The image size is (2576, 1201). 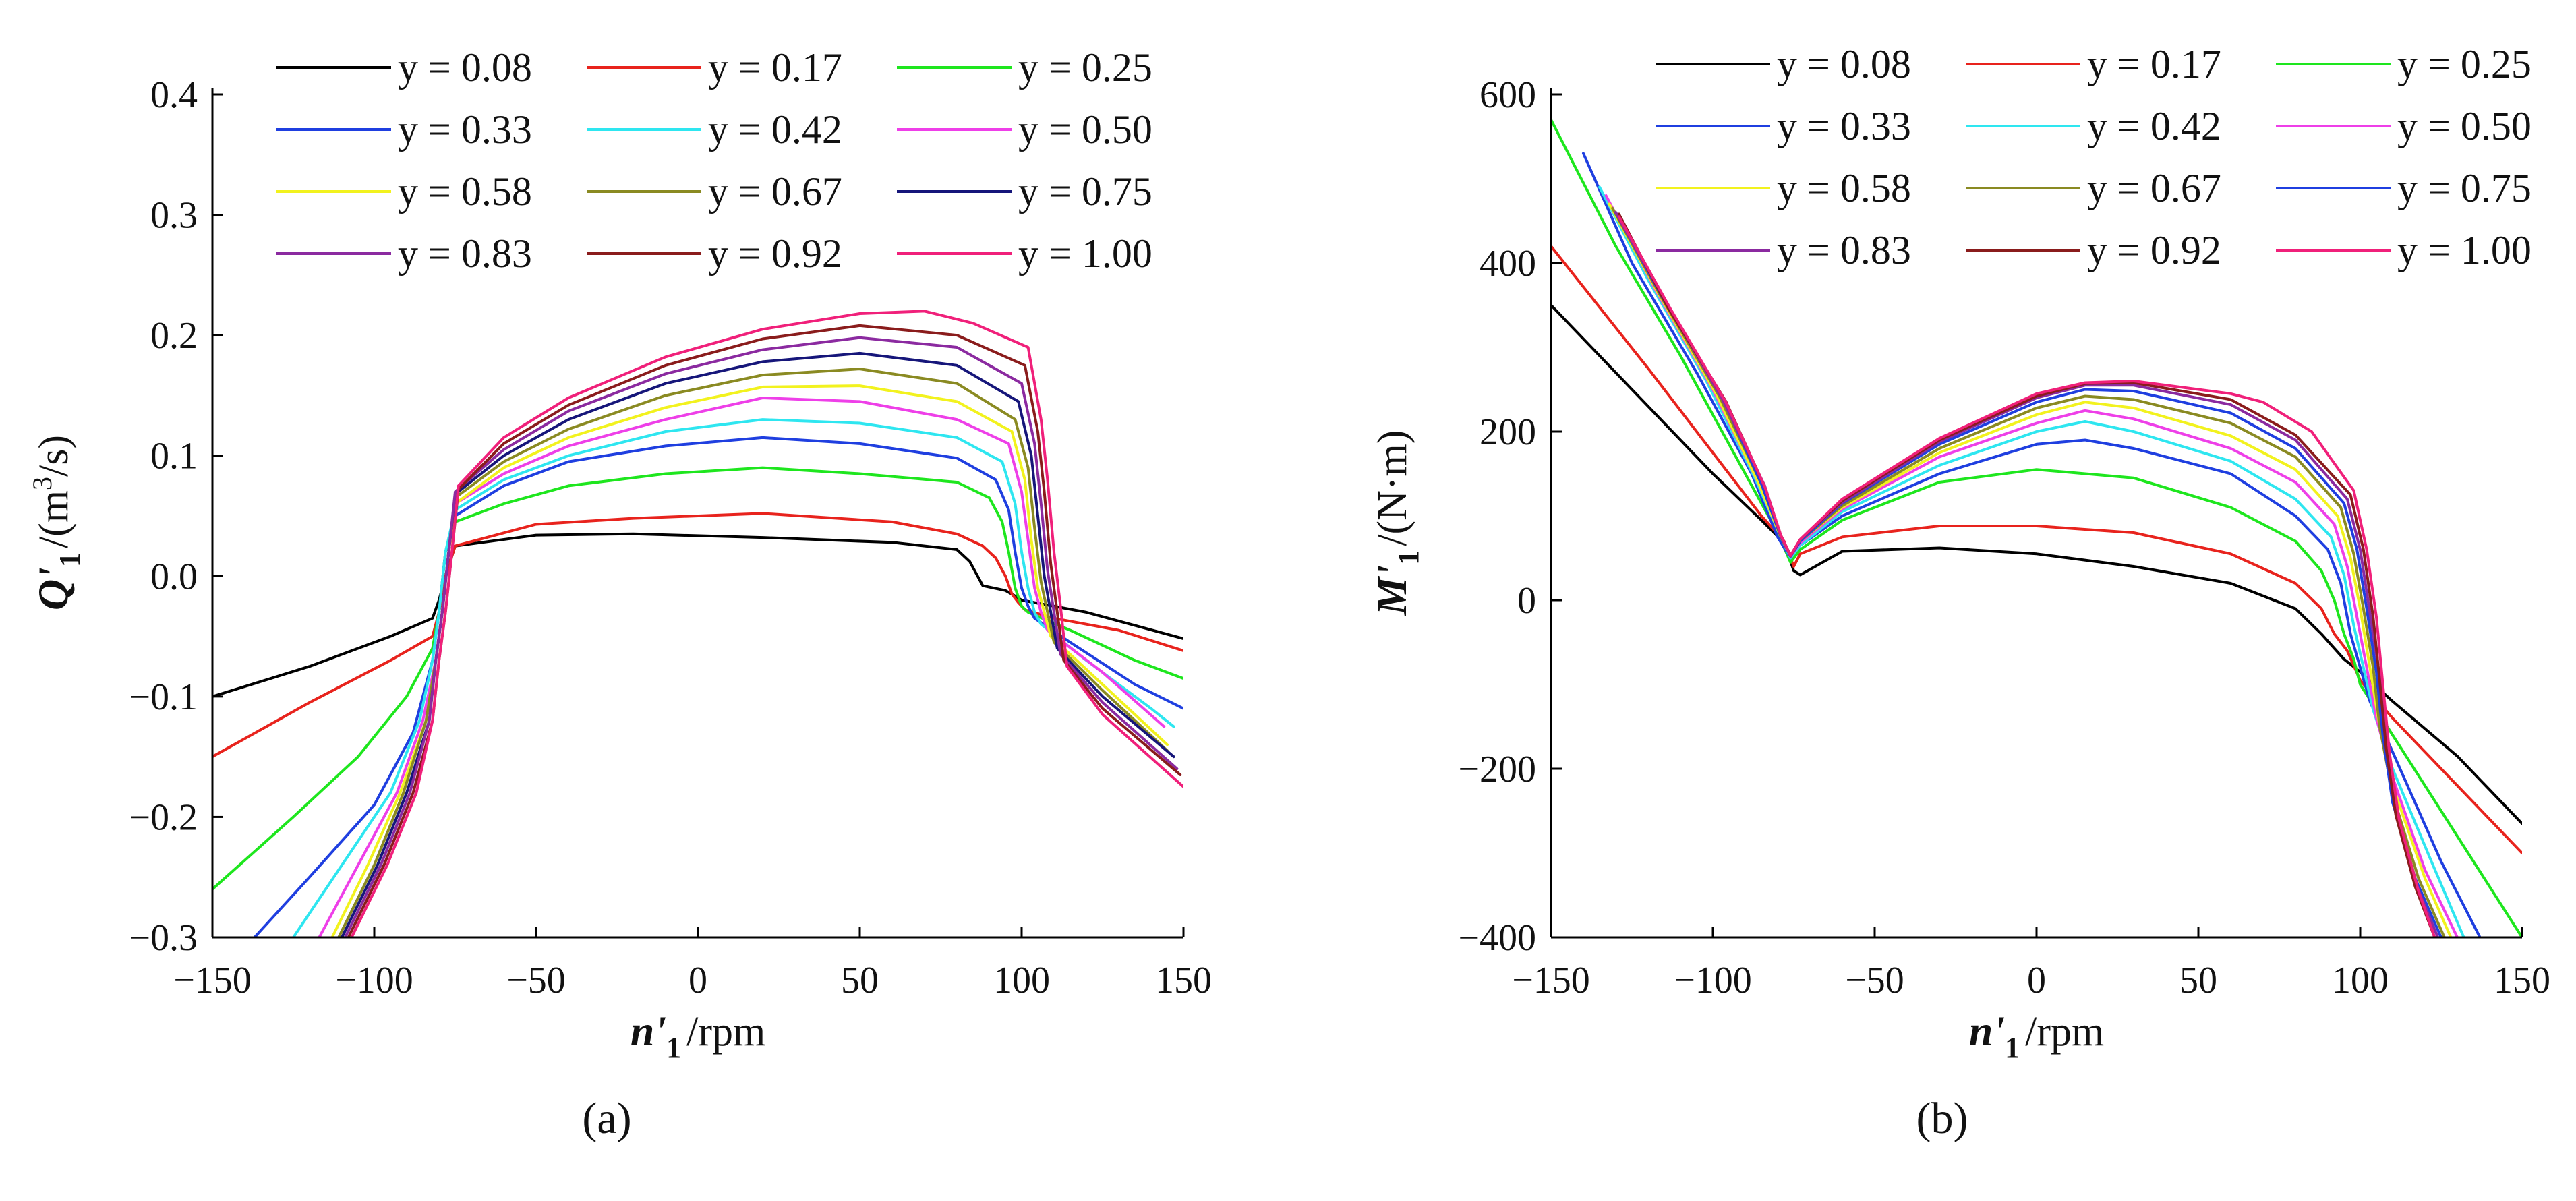 I want to click on series-line-y-0.42, so click(x=733, y=677).